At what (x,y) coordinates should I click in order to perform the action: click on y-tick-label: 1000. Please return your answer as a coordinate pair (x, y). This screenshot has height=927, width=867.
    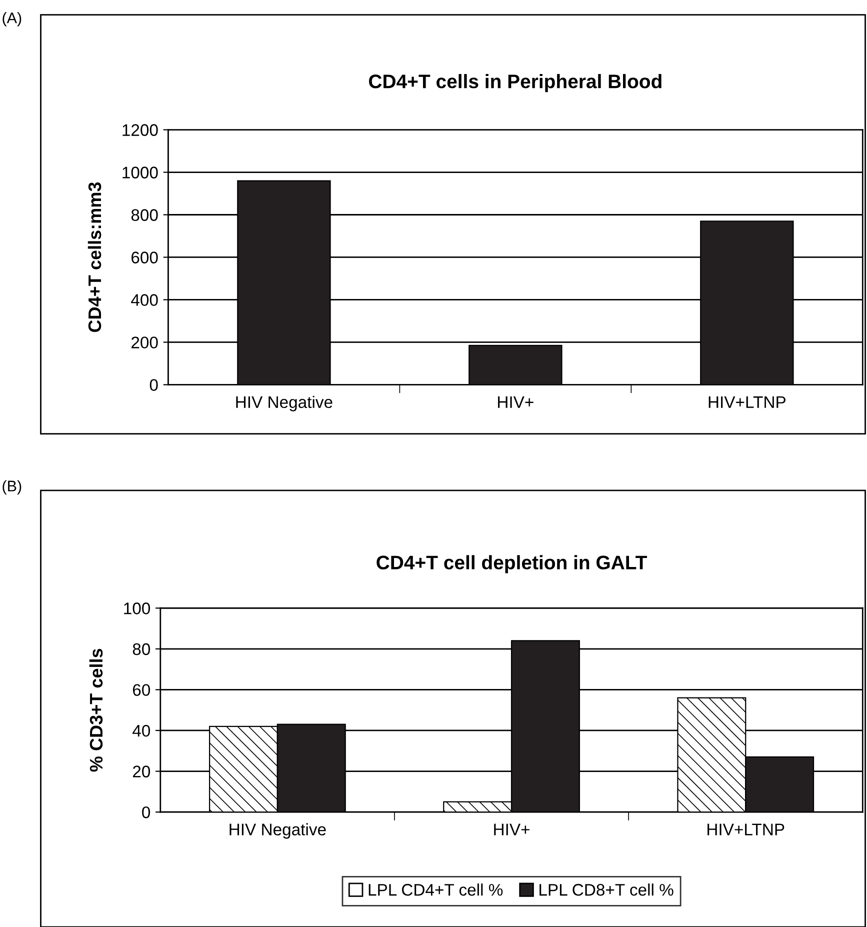
    Looking at the image, I should click on (140, 172).